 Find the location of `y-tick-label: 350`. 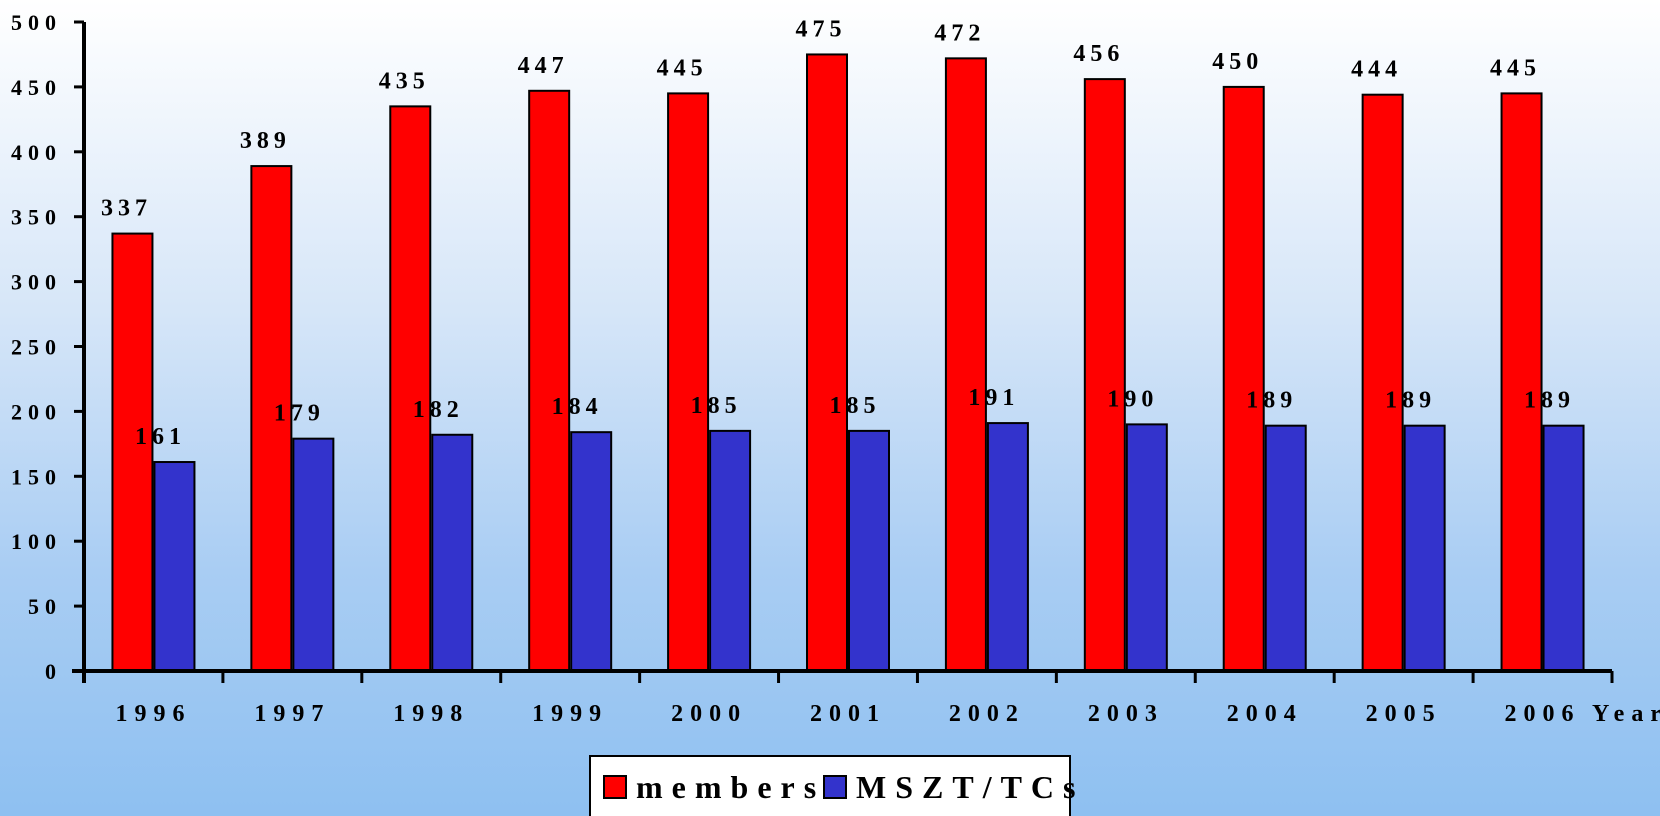

y-tick-label: 350 is located at coordinates (36, 217).